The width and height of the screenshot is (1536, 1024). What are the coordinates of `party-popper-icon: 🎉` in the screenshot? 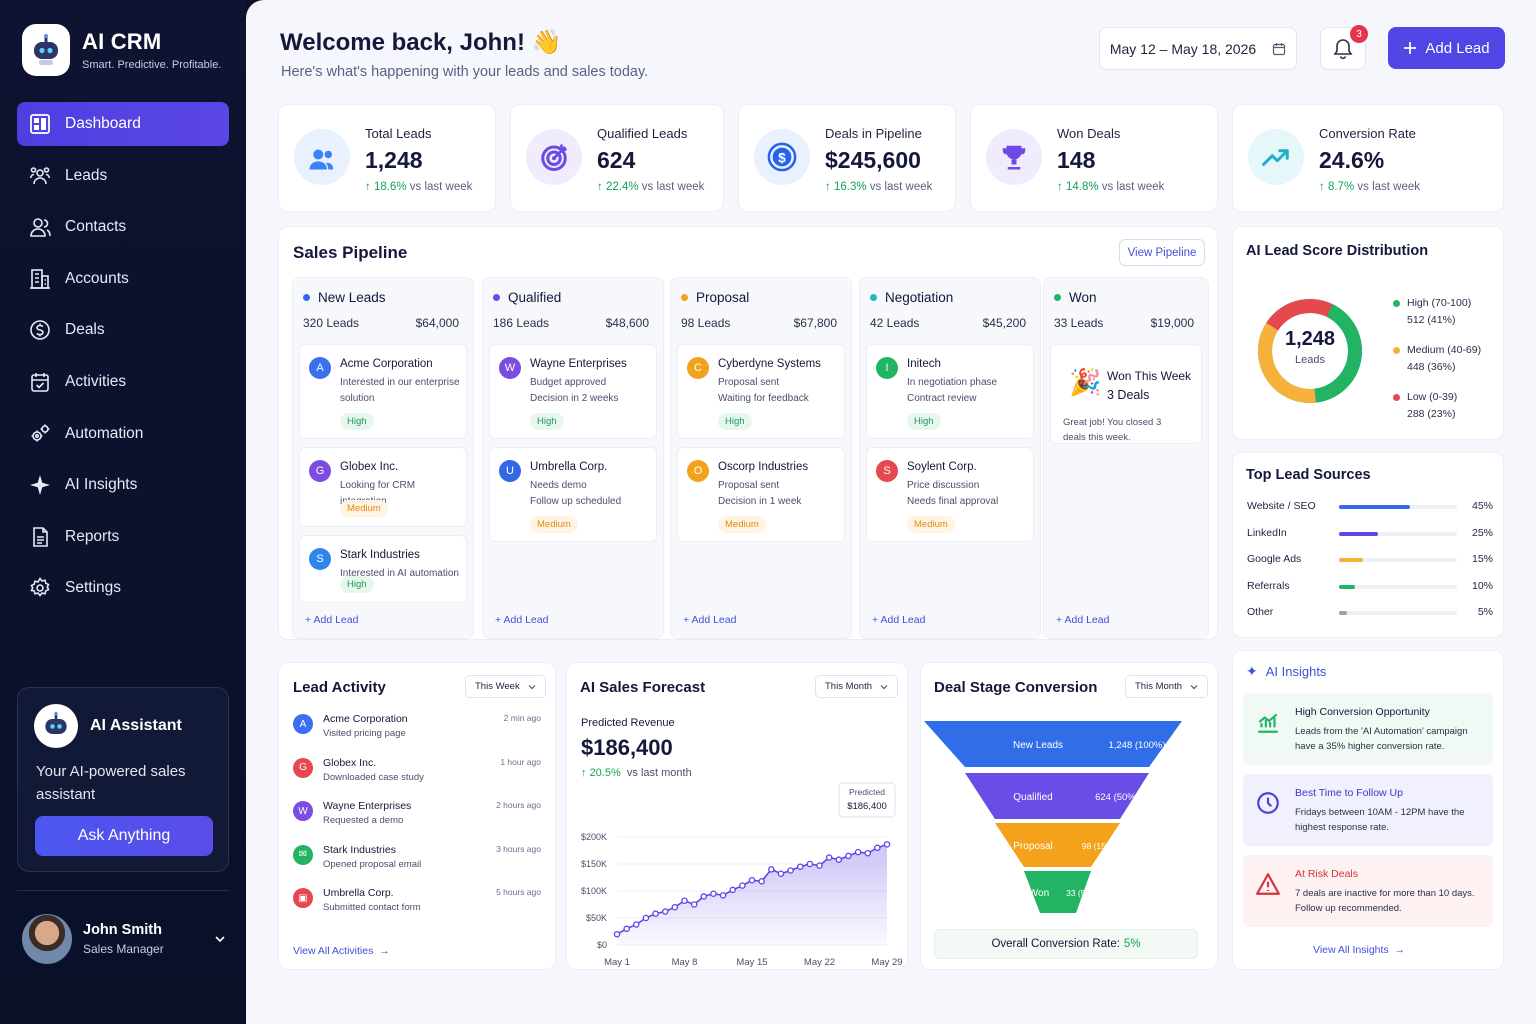 It's located at (1085, 382).